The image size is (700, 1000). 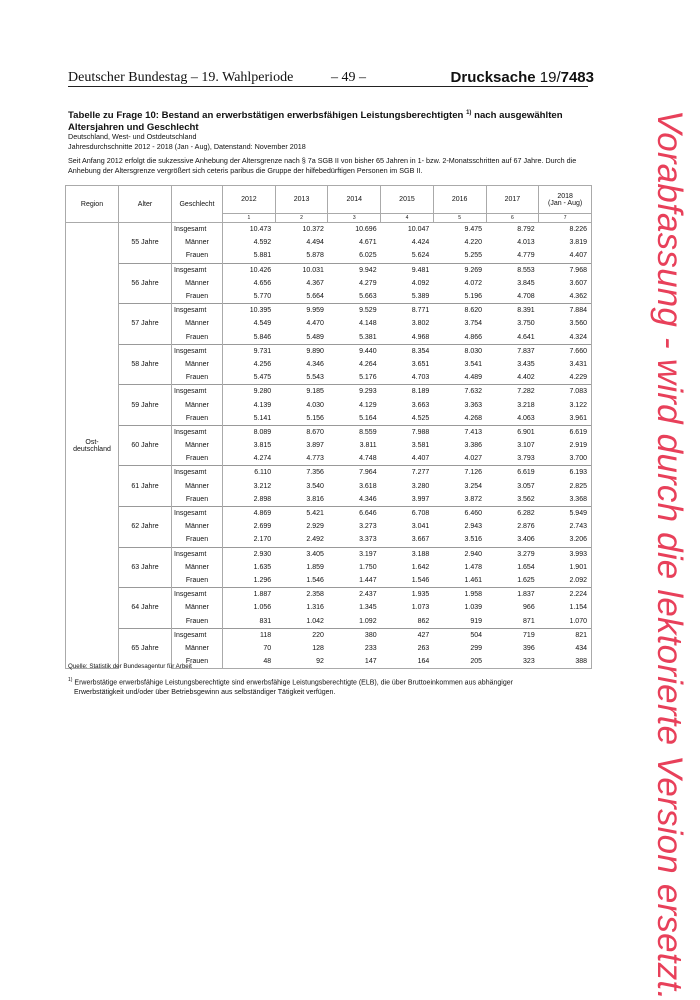 I want to click on value-cell: 4.402, so click(x=526, y=378).